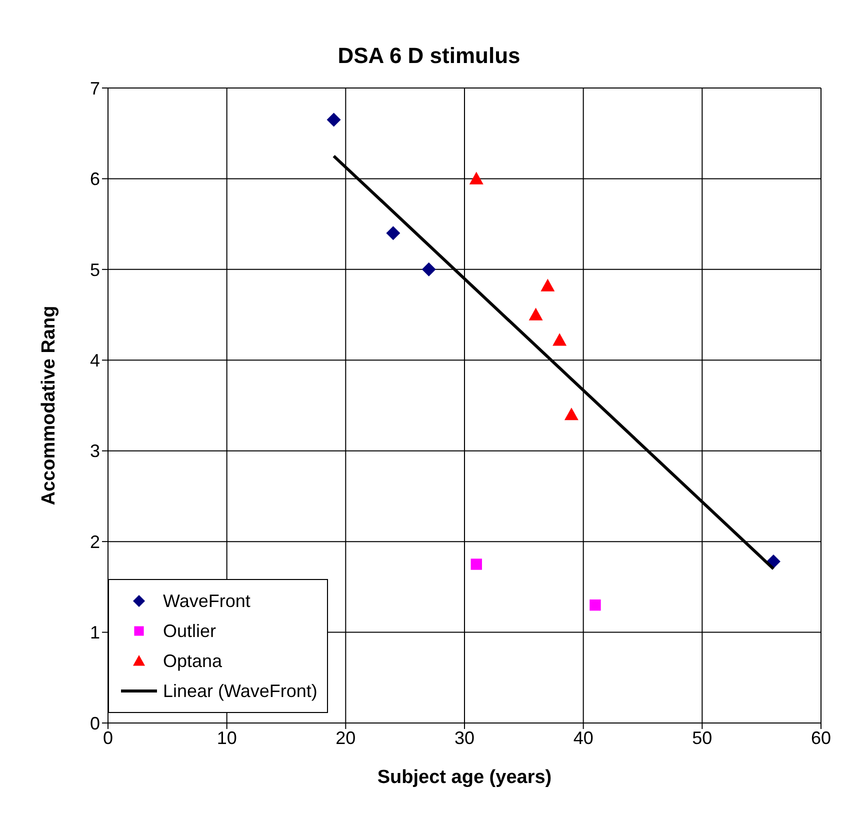 The image size is (859, 825). I want to click on y-tick-label: 0, so click(95, 723).